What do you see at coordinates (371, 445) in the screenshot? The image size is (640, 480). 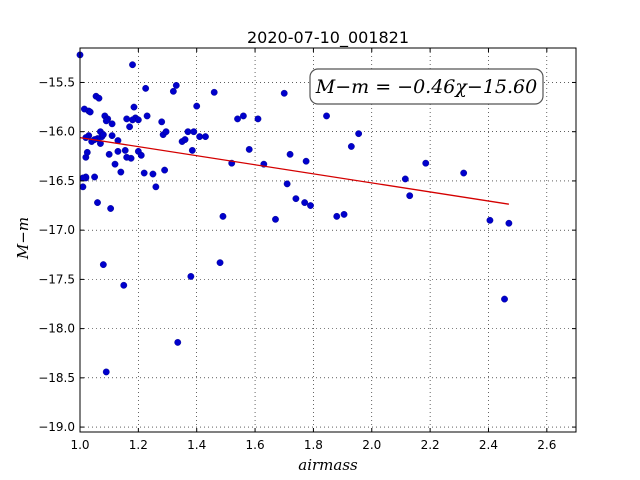 I see `x-tick-label: 2.0` at bounding box center [371, 445].